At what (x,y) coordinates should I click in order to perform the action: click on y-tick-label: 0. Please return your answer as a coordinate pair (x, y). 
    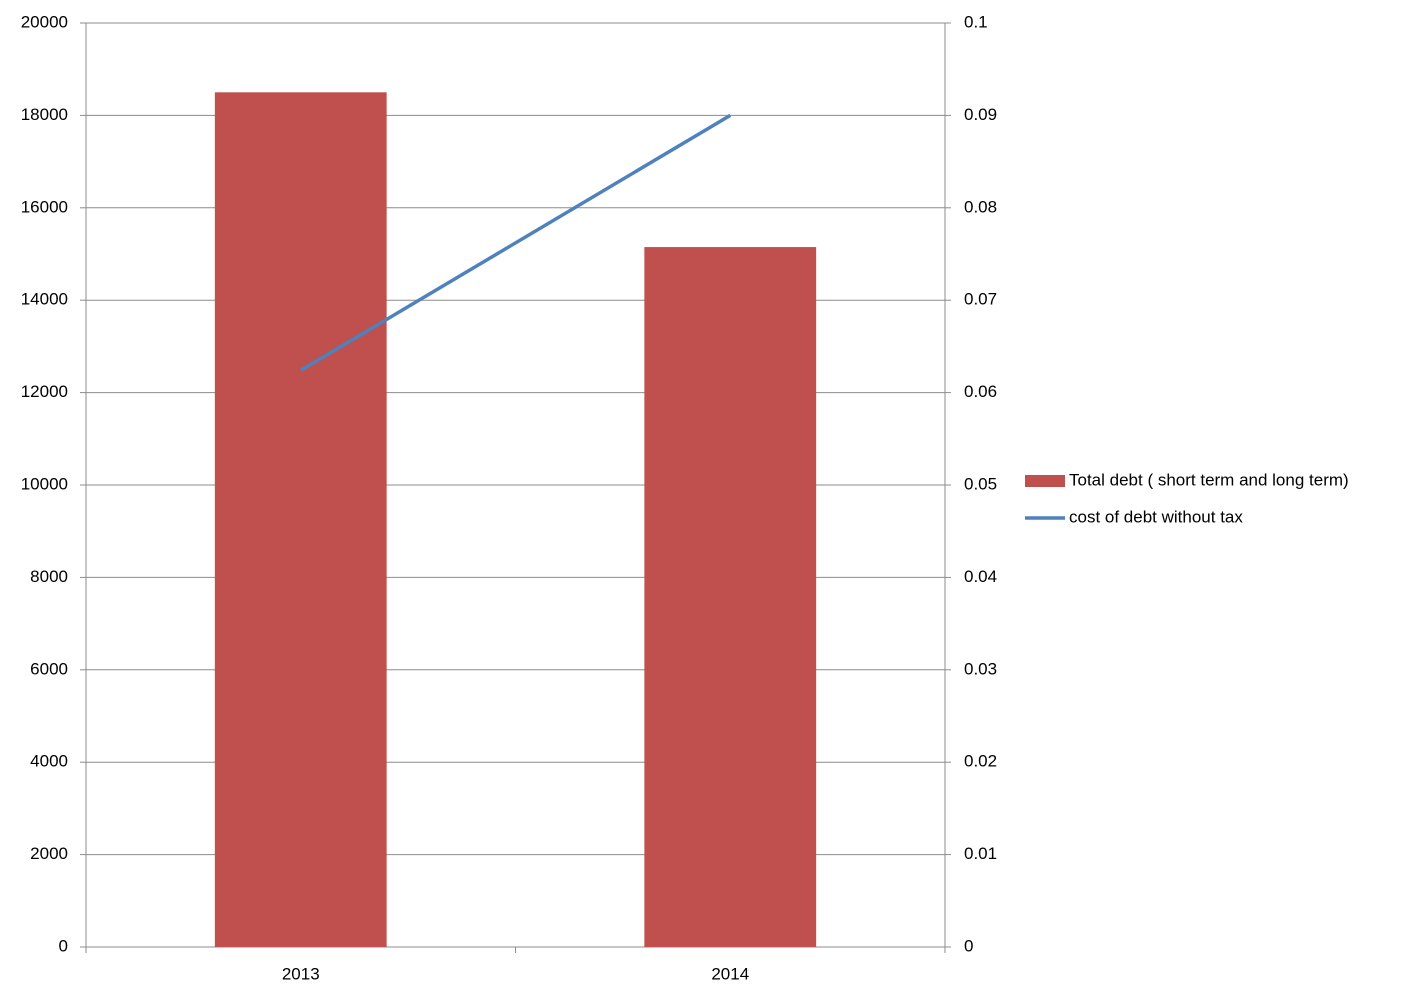
    Looking at the image, I should click on (63, 945).